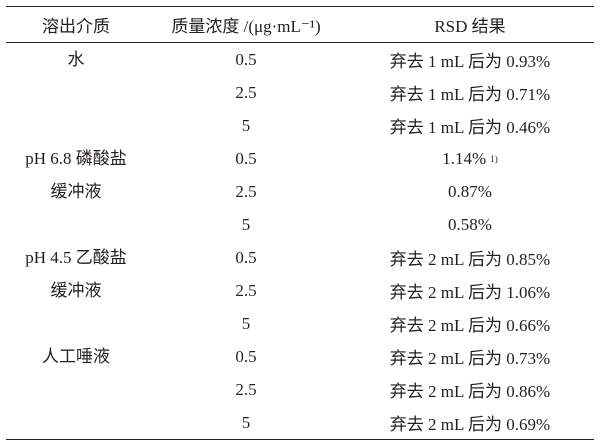 The image size is (600, 440). I want to click on table-row: 5 弃去 1 mL 后为 0.46%, so click(300, 125).